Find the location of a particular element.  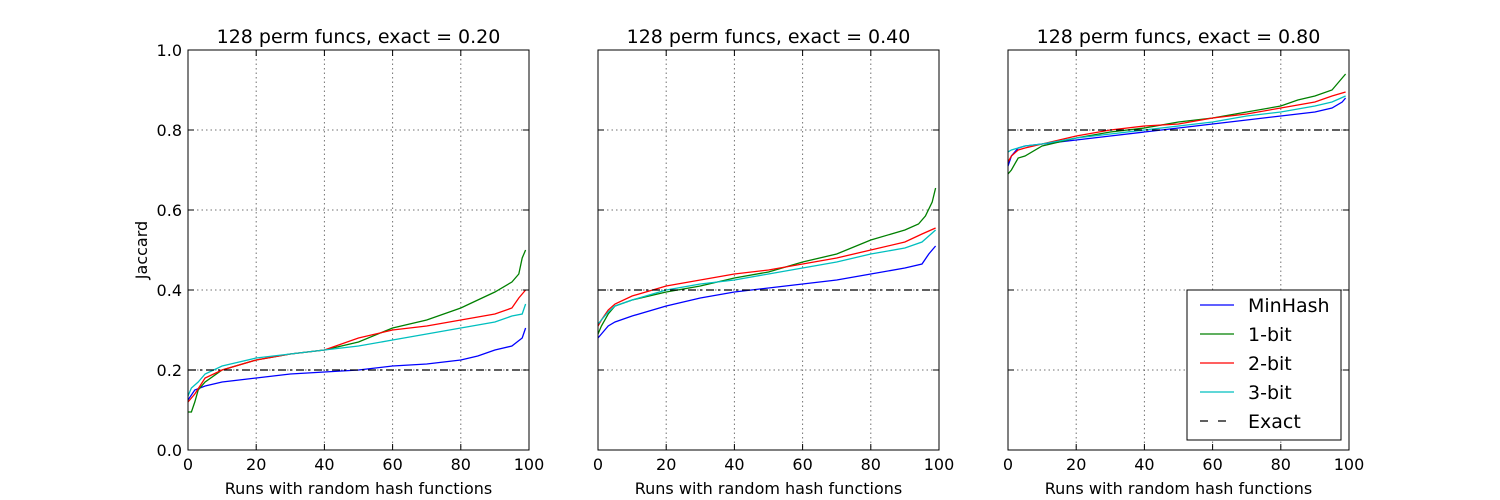

y-tick-label: 0.2 is located at coordinates (169, 370).